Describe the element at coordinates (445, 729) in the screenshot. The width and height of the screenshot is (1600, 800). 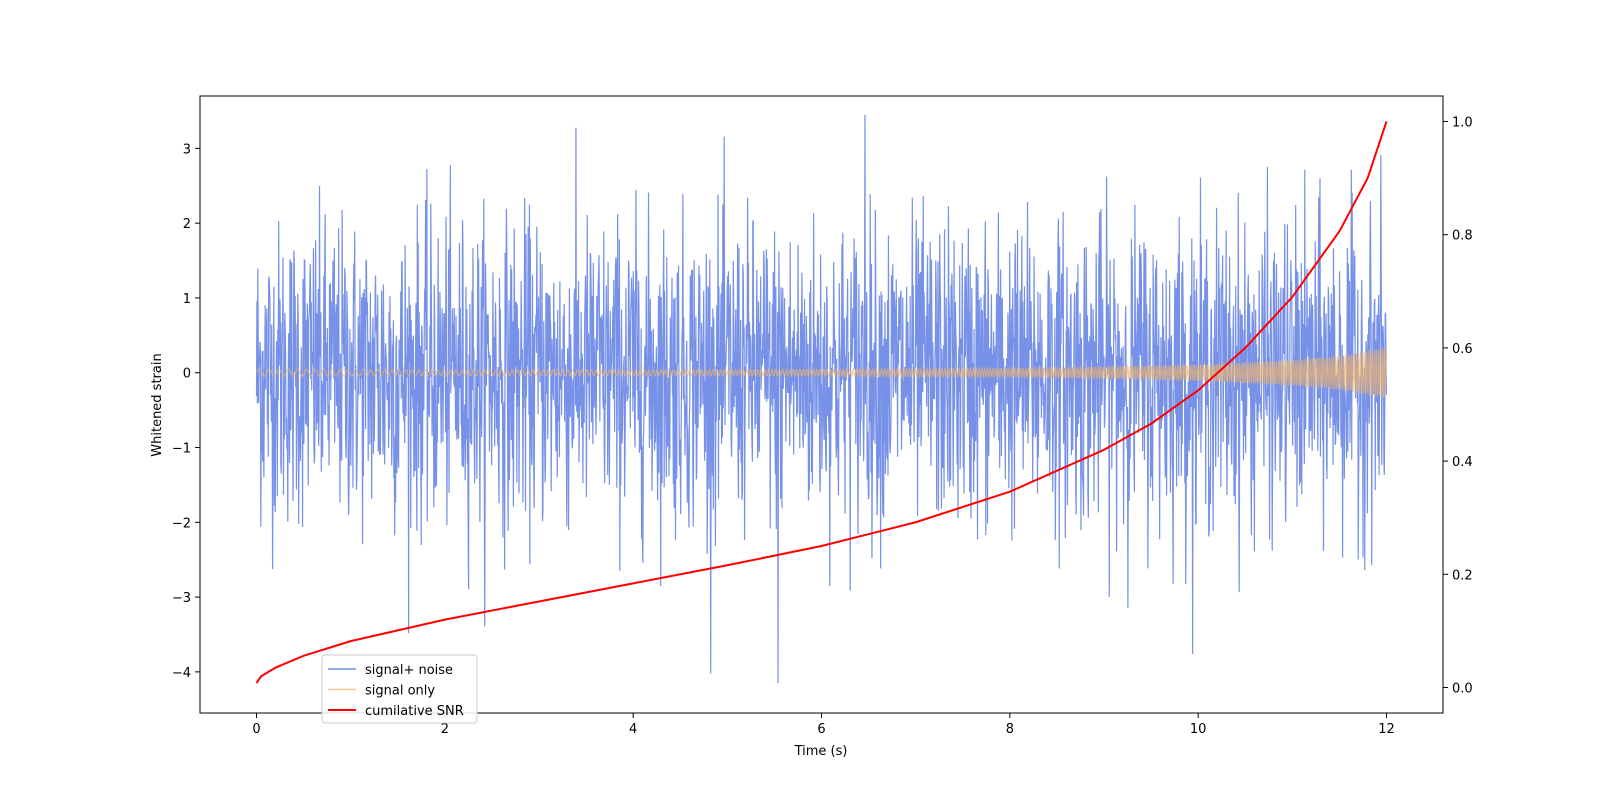
I see `x-tick-label: 2` at that location.